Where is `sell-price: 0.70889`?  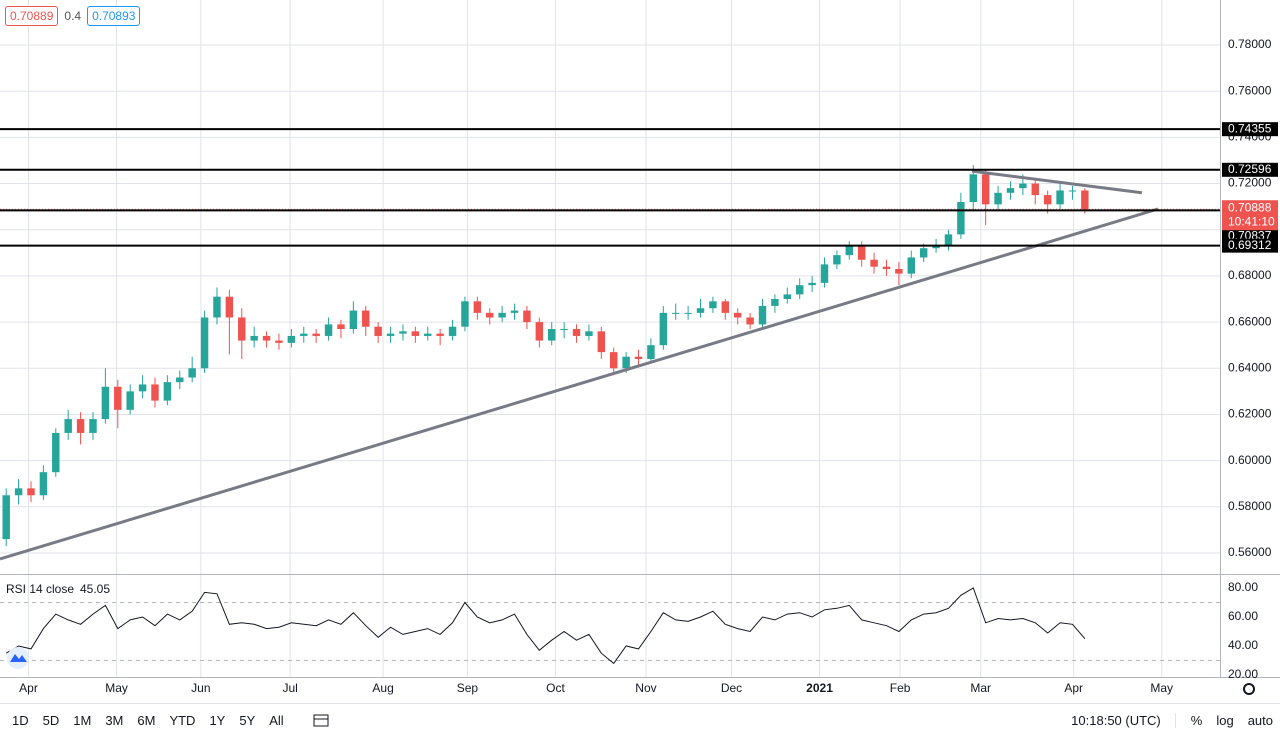
sell-price: 0.70889 is located at coordinates (32, 16).